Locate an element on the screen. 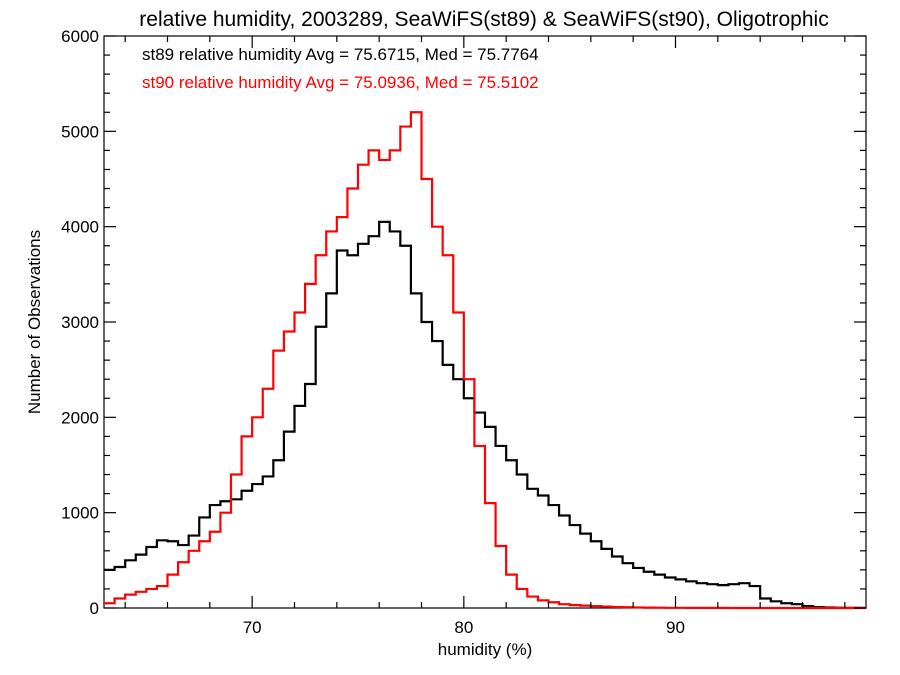 The image size is (900, 675). y-tick-label: 4000 is located at coordinates (80, 227).